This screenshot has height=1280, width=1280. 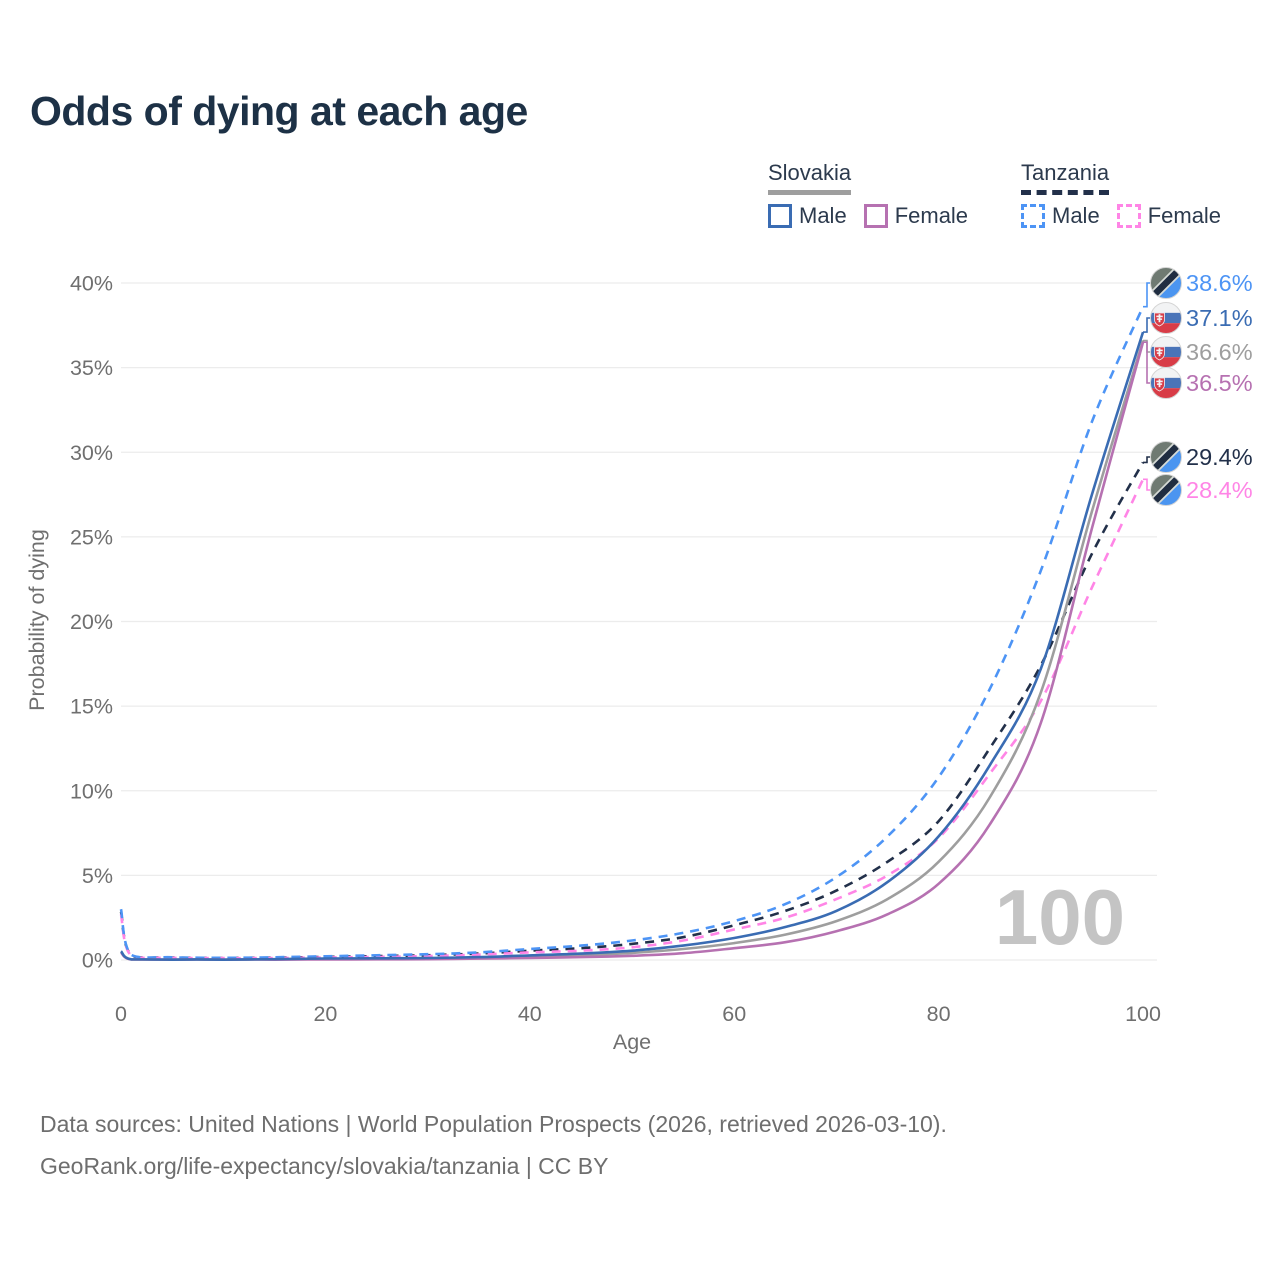 What do you see at coordinates (1128, 216) in the screenshot?
I see `legend-swatch-tanzania-female` at bounding box center [1128, 216].